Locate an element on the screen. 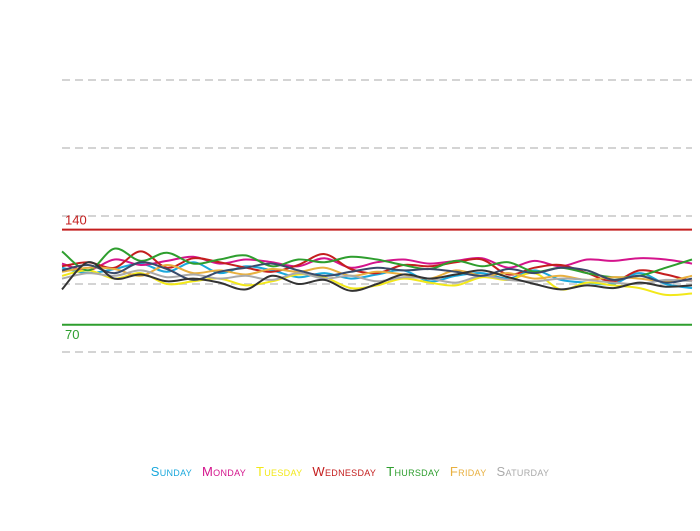 The height and width of the screenshot is (531, 700). legend-item-monday: Monday is located at coordinates (224, 471).